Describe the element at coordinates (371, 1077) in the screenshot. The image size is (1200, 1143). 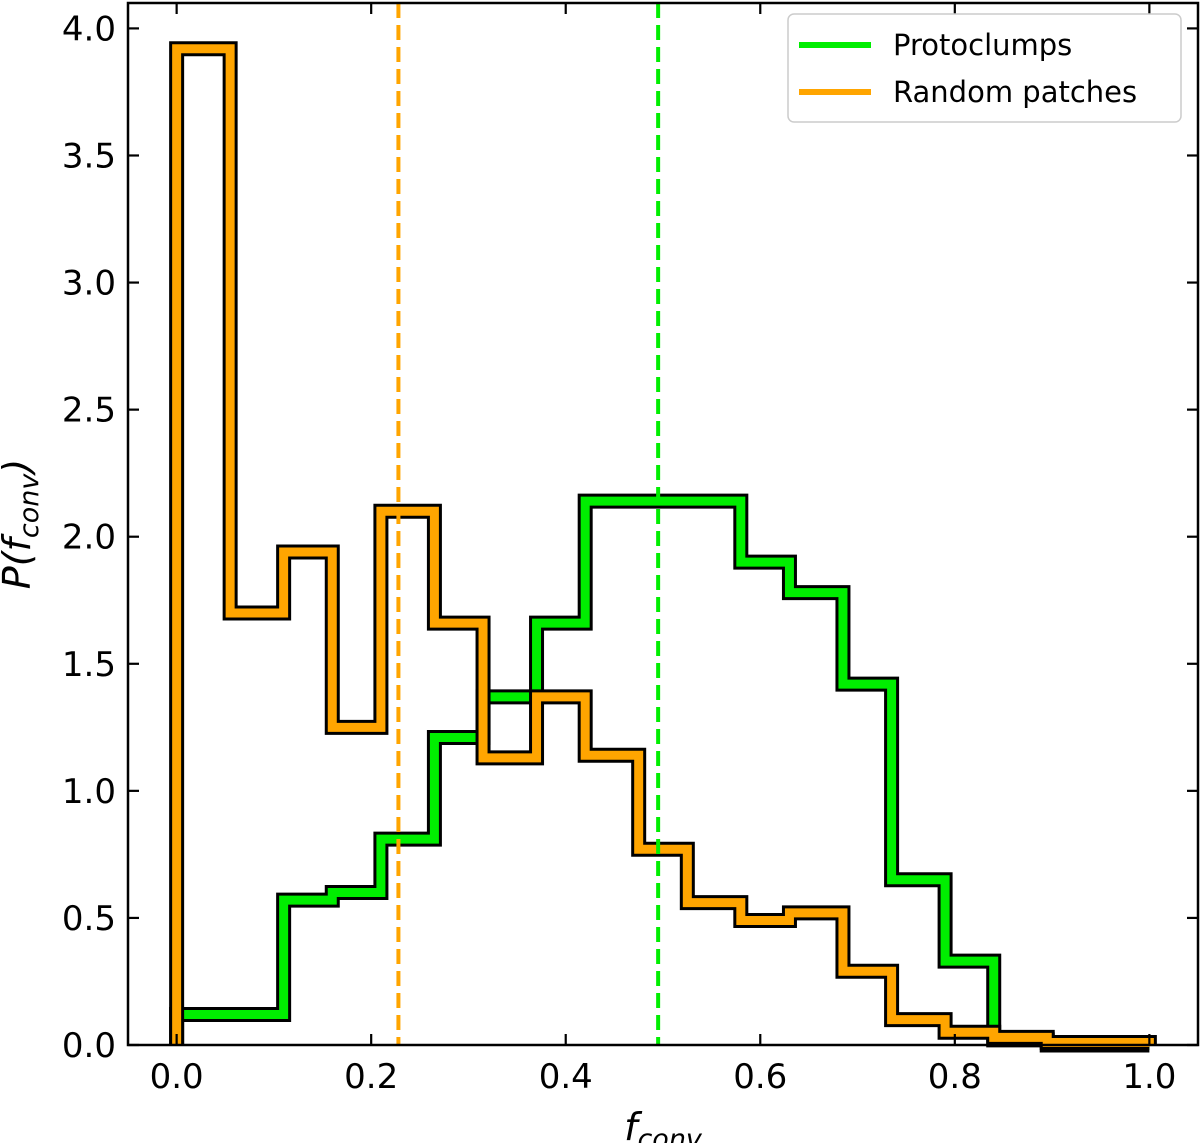
I see `x-tick-label: 0.2` at that location.